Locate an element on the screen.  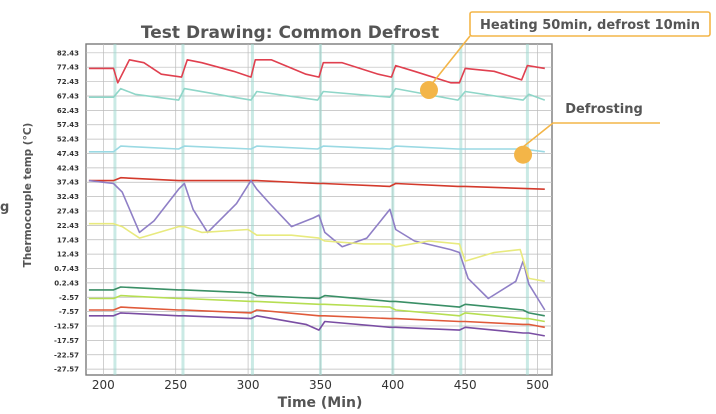
y-tick-label: 77.43 is located at coordinates (68, 68).